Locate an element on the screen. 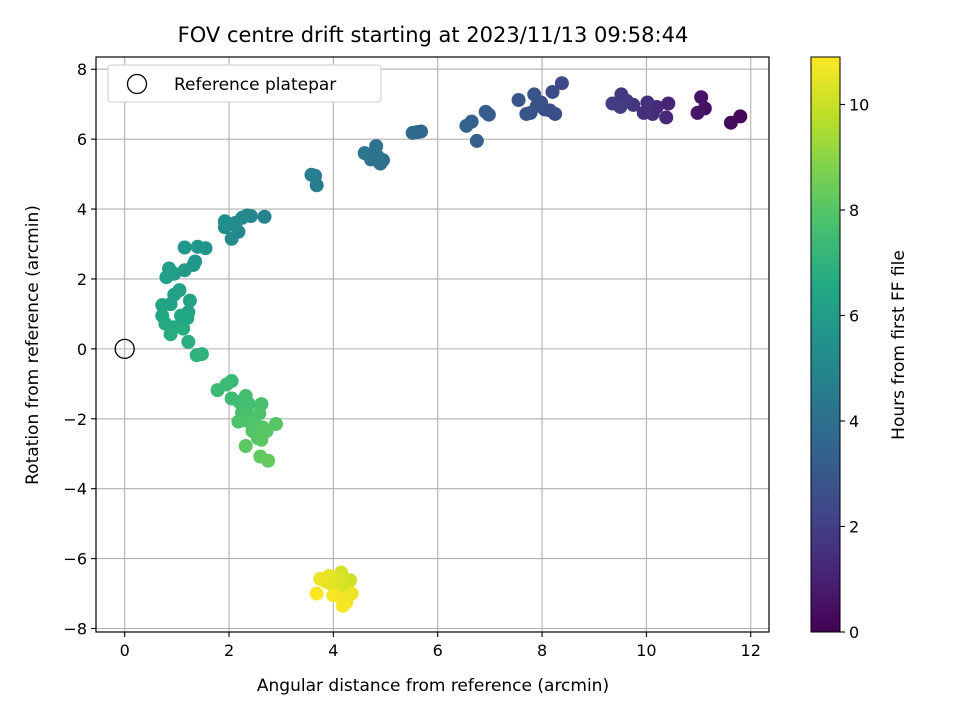 This screenshot has height=720, width=960. y-tick-label: 0 is located at coordinates (82, 349).